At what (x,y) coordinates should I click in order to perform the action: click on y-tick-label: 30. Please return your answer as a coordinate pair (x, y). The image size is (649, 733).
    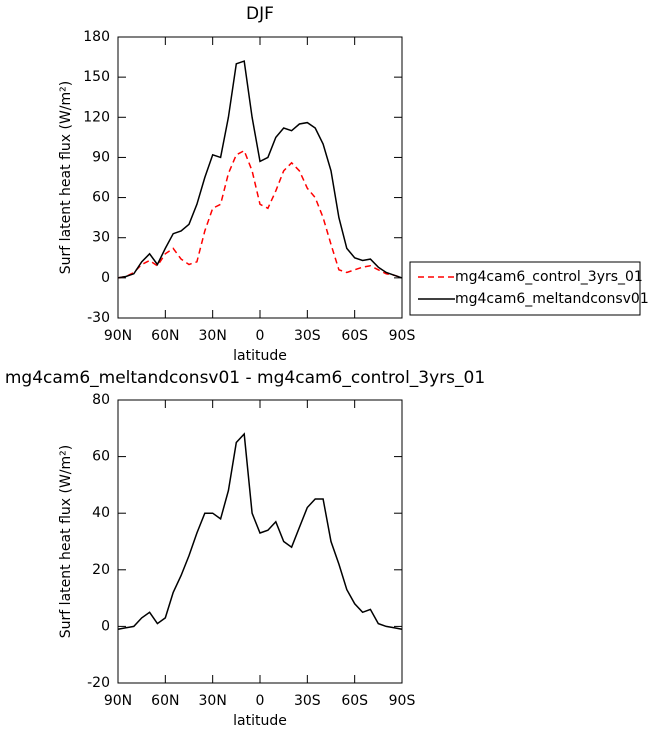
    Looking at the image, I should click on (101, 238).